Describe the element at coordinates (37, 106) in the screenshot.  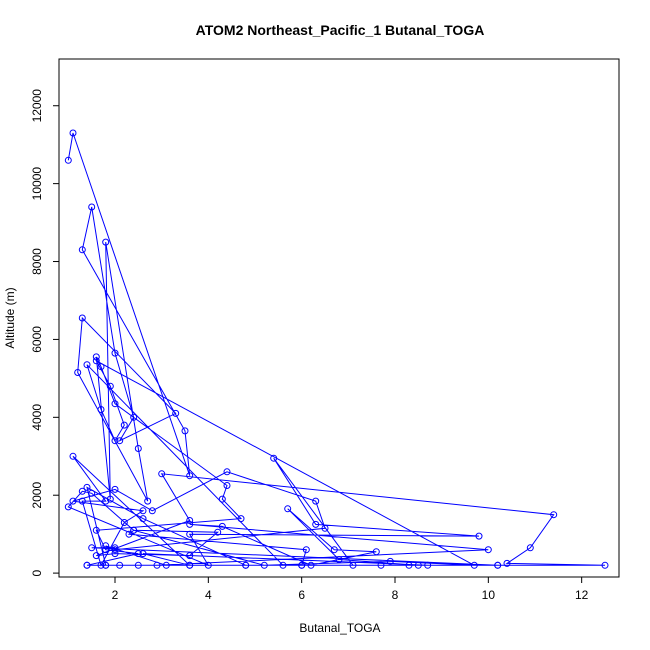
I see `y-tick-label: 12000` at that location.